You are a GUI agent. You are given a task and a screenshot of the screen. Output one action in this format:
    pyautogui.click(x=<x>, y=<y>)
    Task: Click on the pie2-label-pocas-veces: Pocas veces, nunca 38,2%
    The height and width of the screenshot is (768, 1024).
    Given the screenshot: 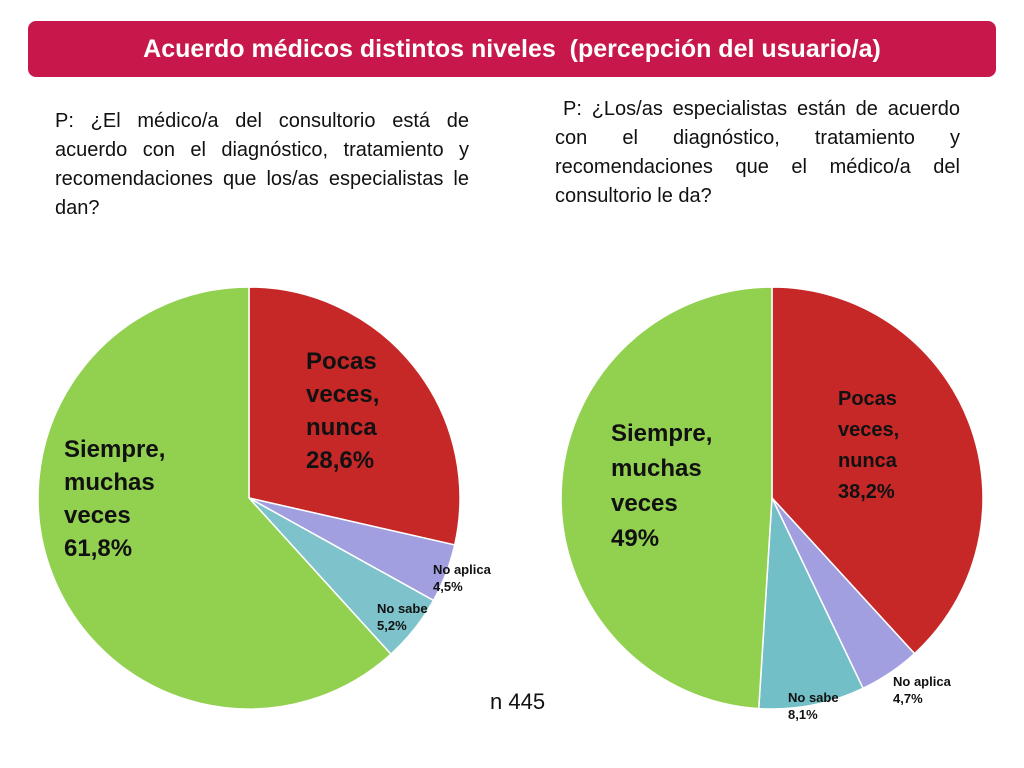 What is the action you would take?
    pyautogui.click(x=868, y=445)
    